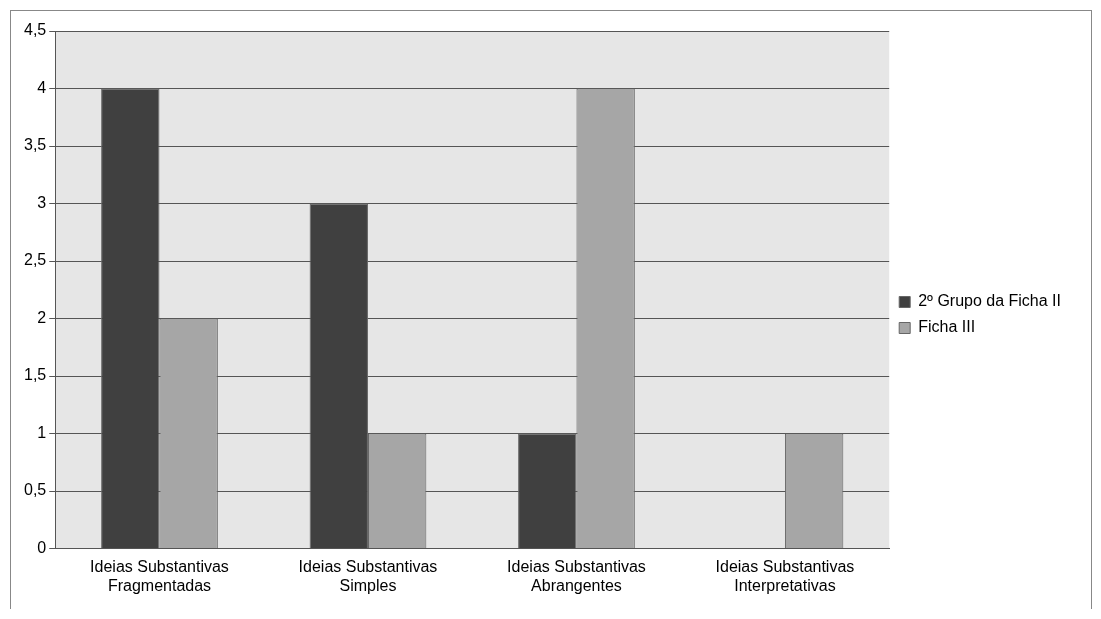  What do you see at coordinates (576, 575) in the screenshot?
I see `x-tick-label: Ideias Substantivas Abrangentes` at bounding box center [576, 575].